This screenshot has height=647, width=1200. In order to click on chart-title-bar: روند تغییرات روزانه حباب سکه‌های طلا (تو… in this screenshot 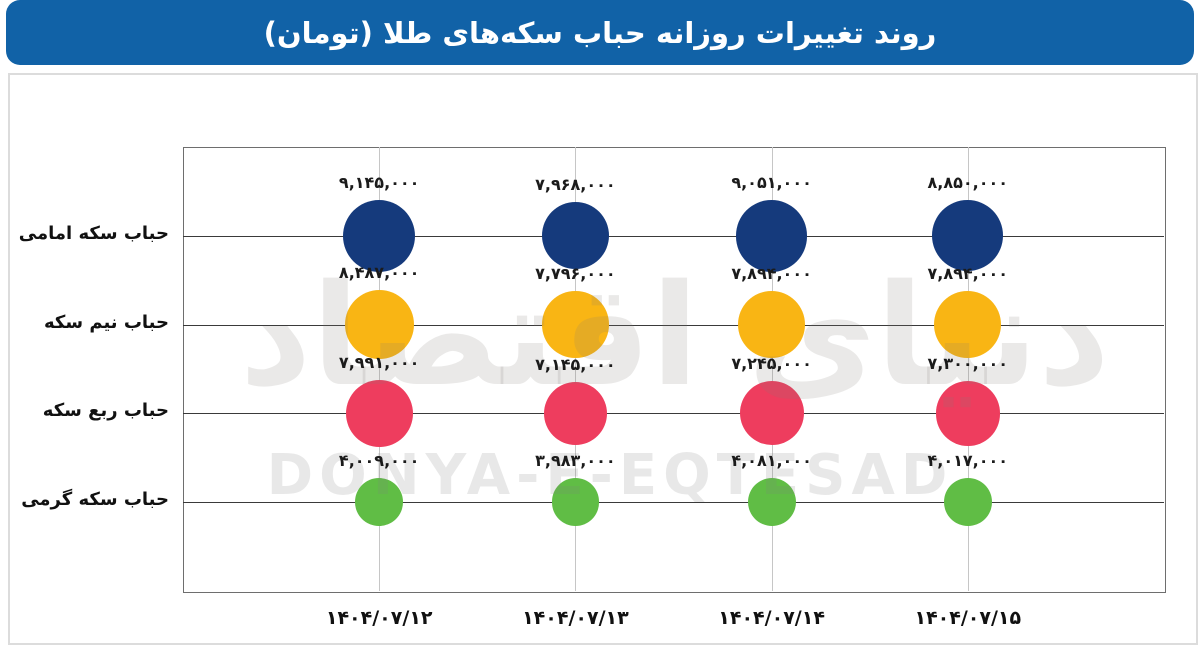, I will do `click(600, 32)`.